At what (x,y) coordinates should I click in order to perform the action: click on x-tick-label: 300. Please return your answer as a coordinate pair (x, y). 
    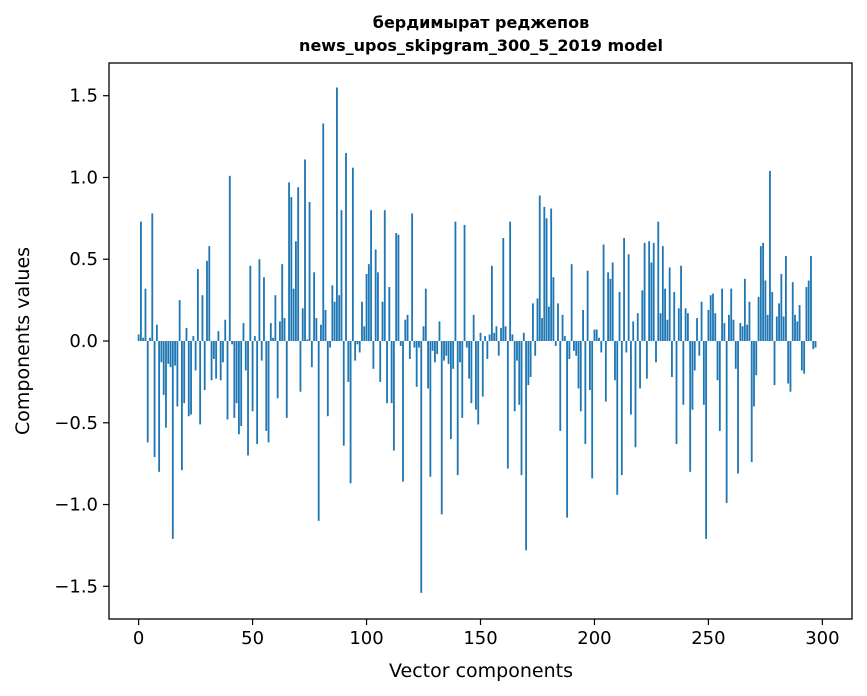
    Looking at the image, I should click on (822, 638).